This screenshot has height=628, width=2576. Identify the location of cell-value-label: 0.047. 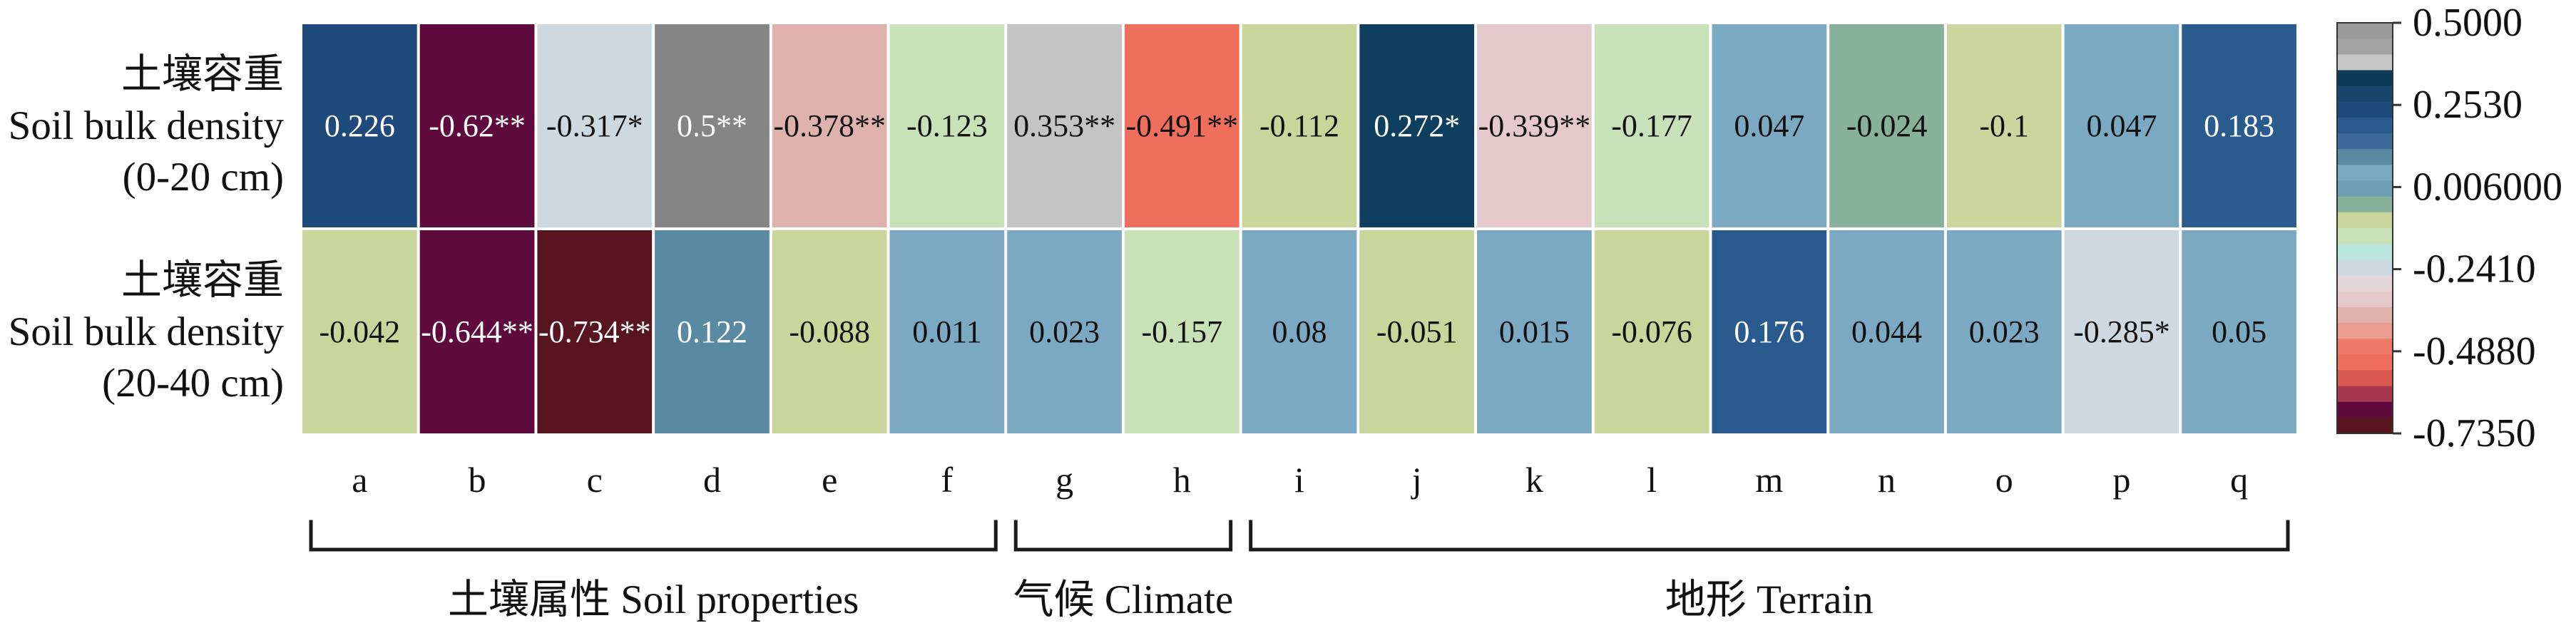
(2121, 125).